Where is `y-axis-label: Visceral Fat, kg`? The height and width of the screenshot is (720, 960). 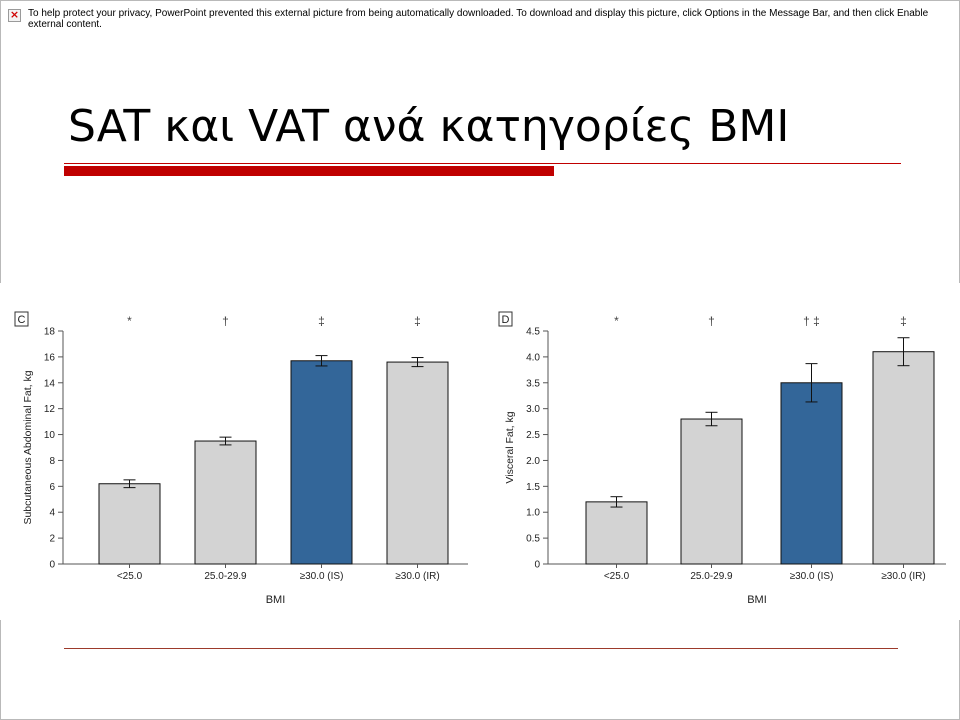
y-axis-label: Visceral Fat, kg is located at coordinates (510, 447).